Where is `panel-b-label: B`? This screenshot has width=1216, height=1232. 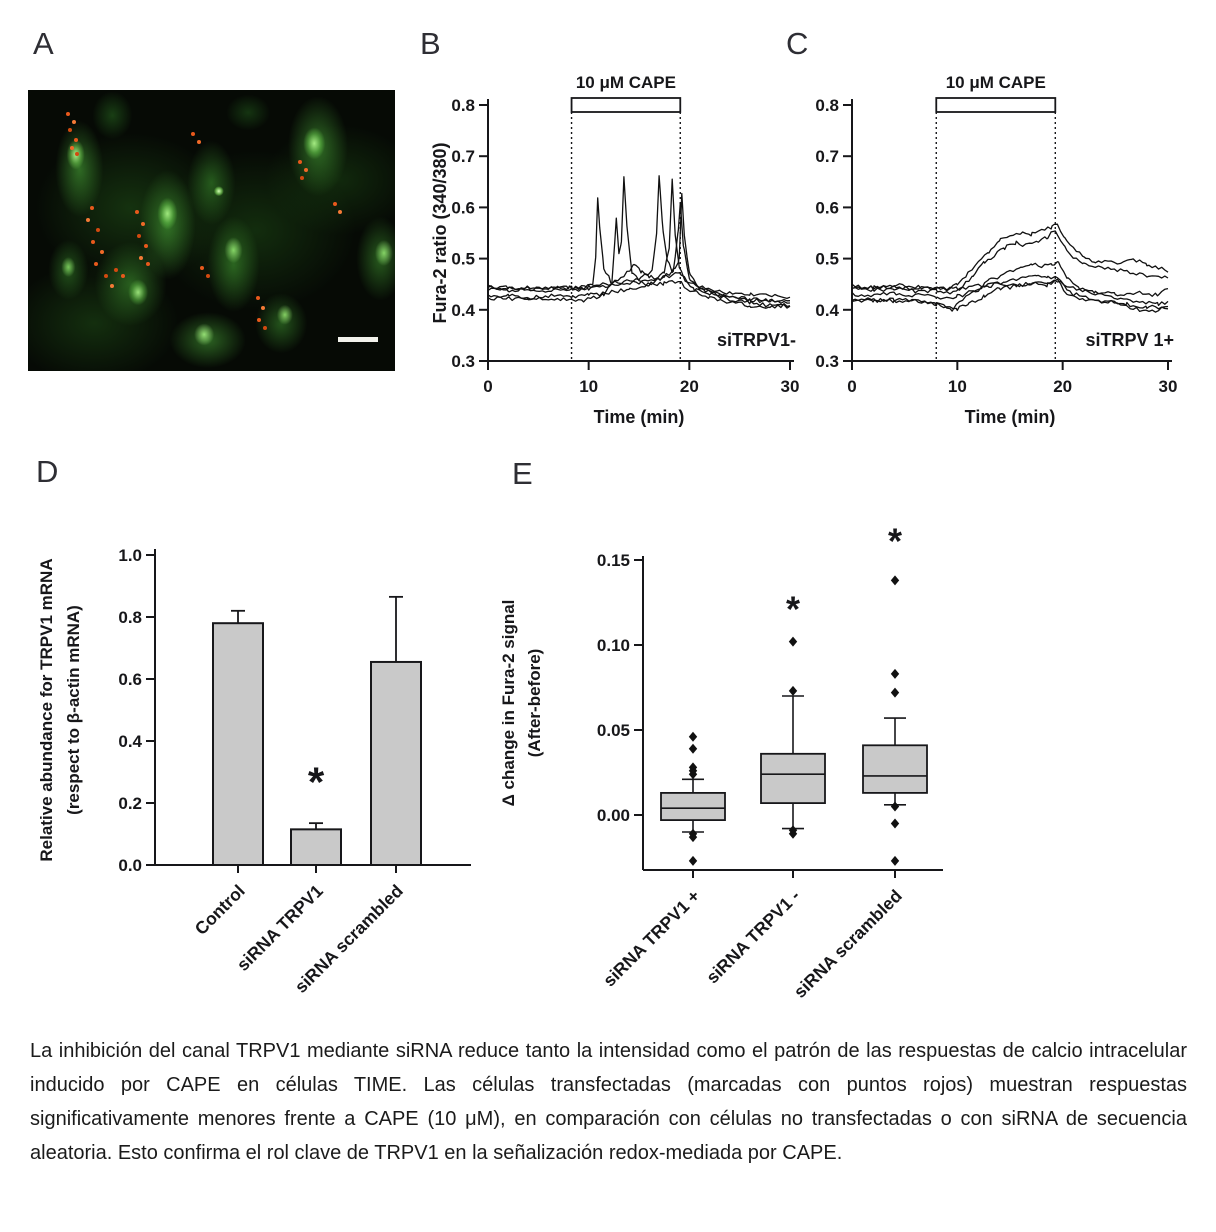 panel-b-label: B is located at coordinates (431, 43).